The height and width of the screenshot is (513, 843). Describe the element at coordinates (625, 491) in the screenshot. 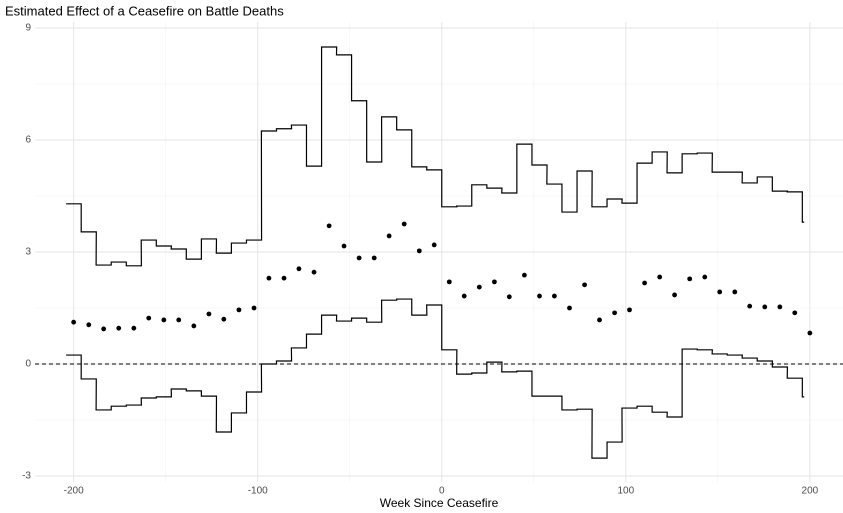

I see `x-tick-label: 100` at that location.